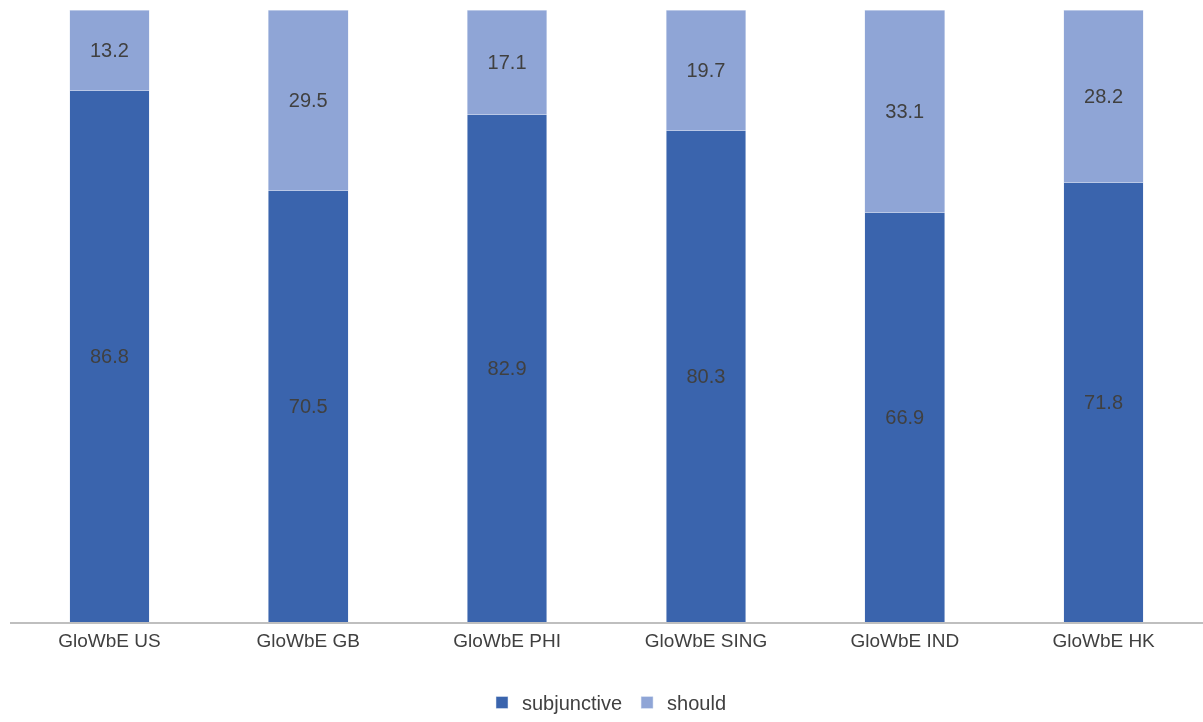 Image resolution: width=1203 pixels, height=722 pixels. What do you see at coordinates (696, 703) in the screenshot?
I see `legend-label: should` at bounding box center [696, 703].